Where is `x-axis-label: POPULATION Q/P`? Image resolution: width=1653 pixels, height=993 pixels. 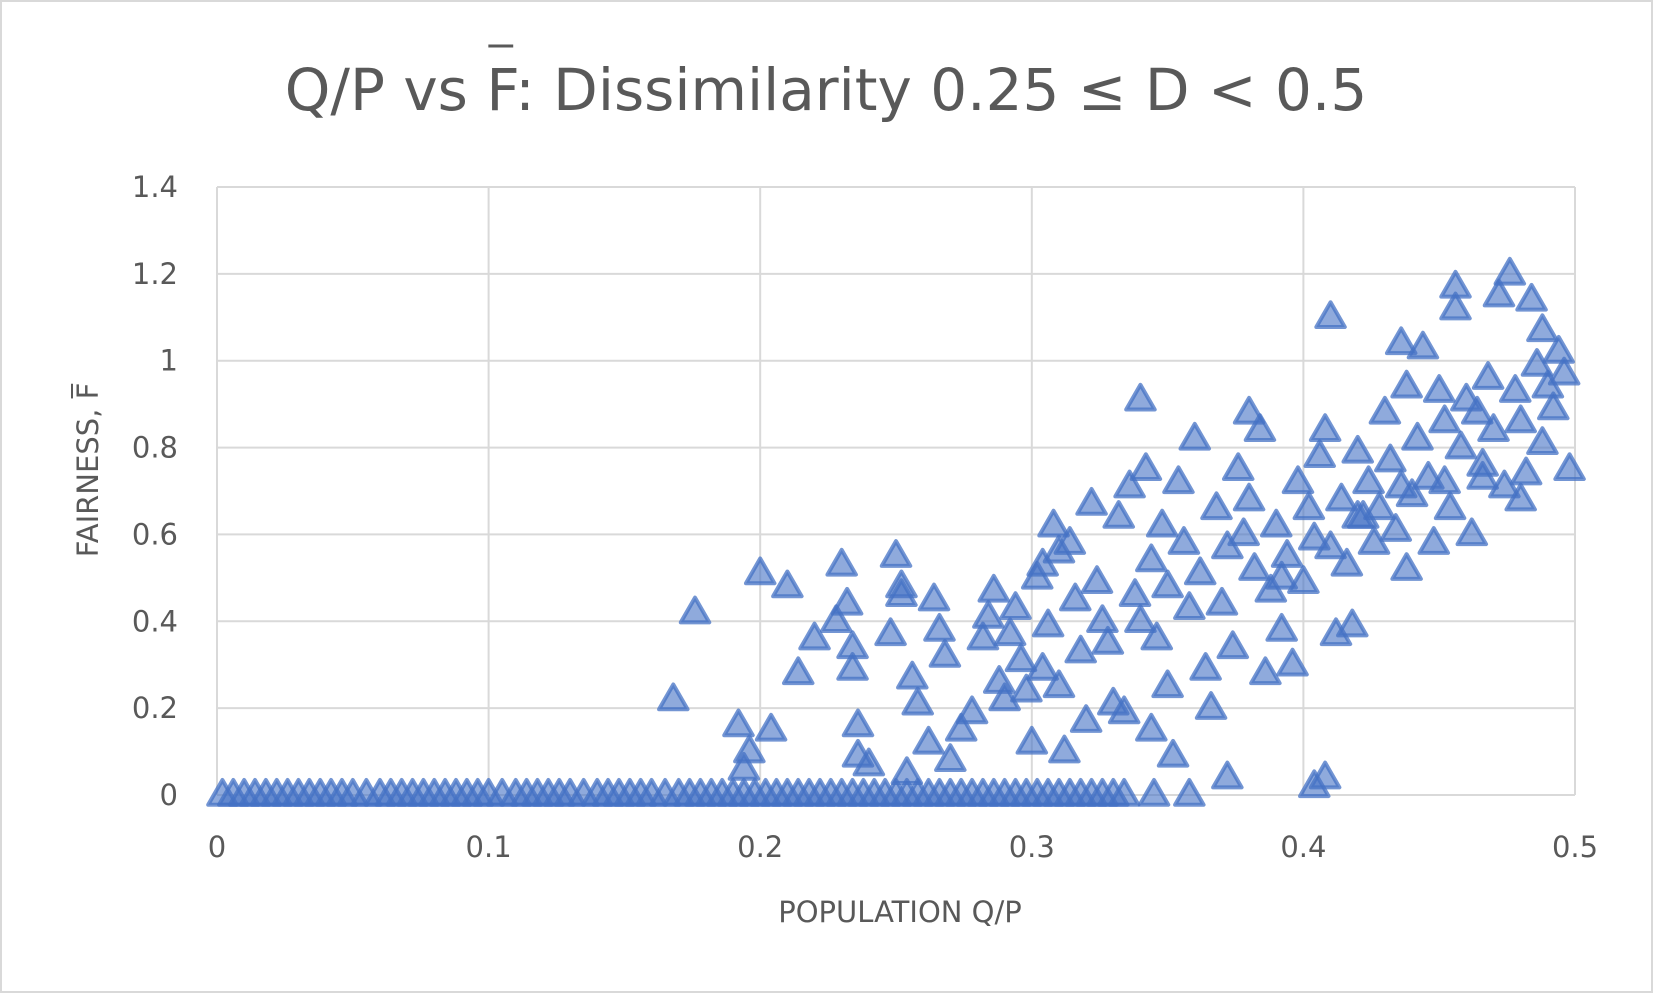 x-axis-label: POPULATION Q/P is located at coordinates (900, 912).